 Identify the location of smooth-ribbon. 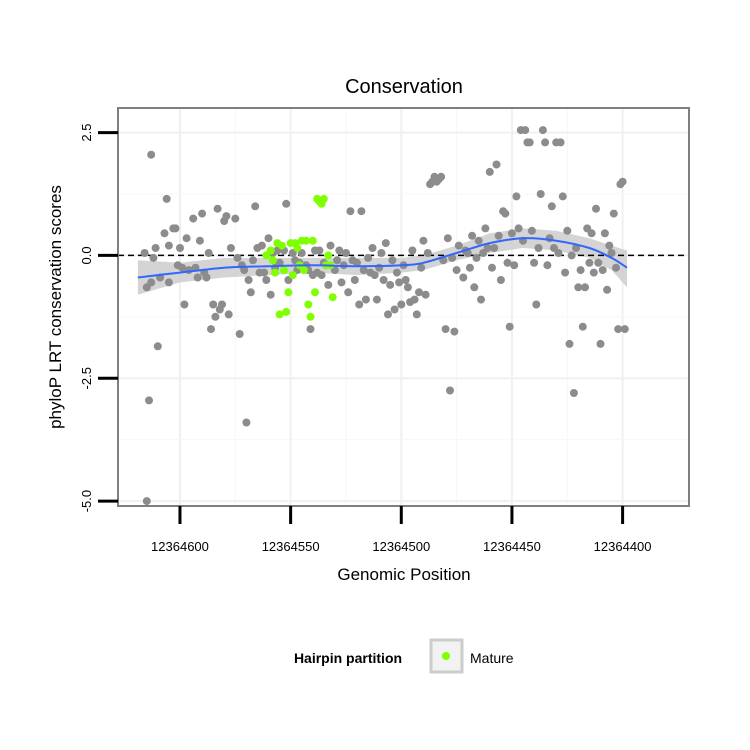
(382, 261).